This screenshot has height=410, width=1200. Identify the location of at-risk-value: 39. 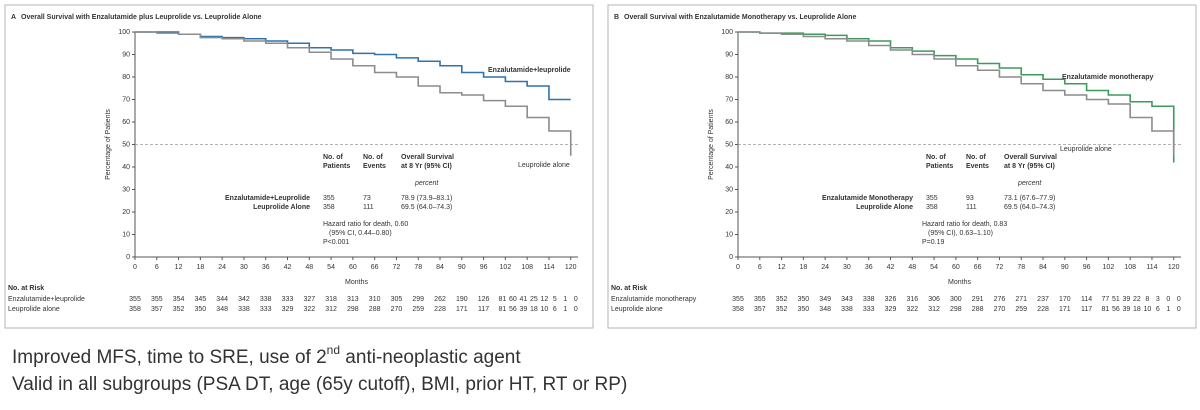
(1126, 299).